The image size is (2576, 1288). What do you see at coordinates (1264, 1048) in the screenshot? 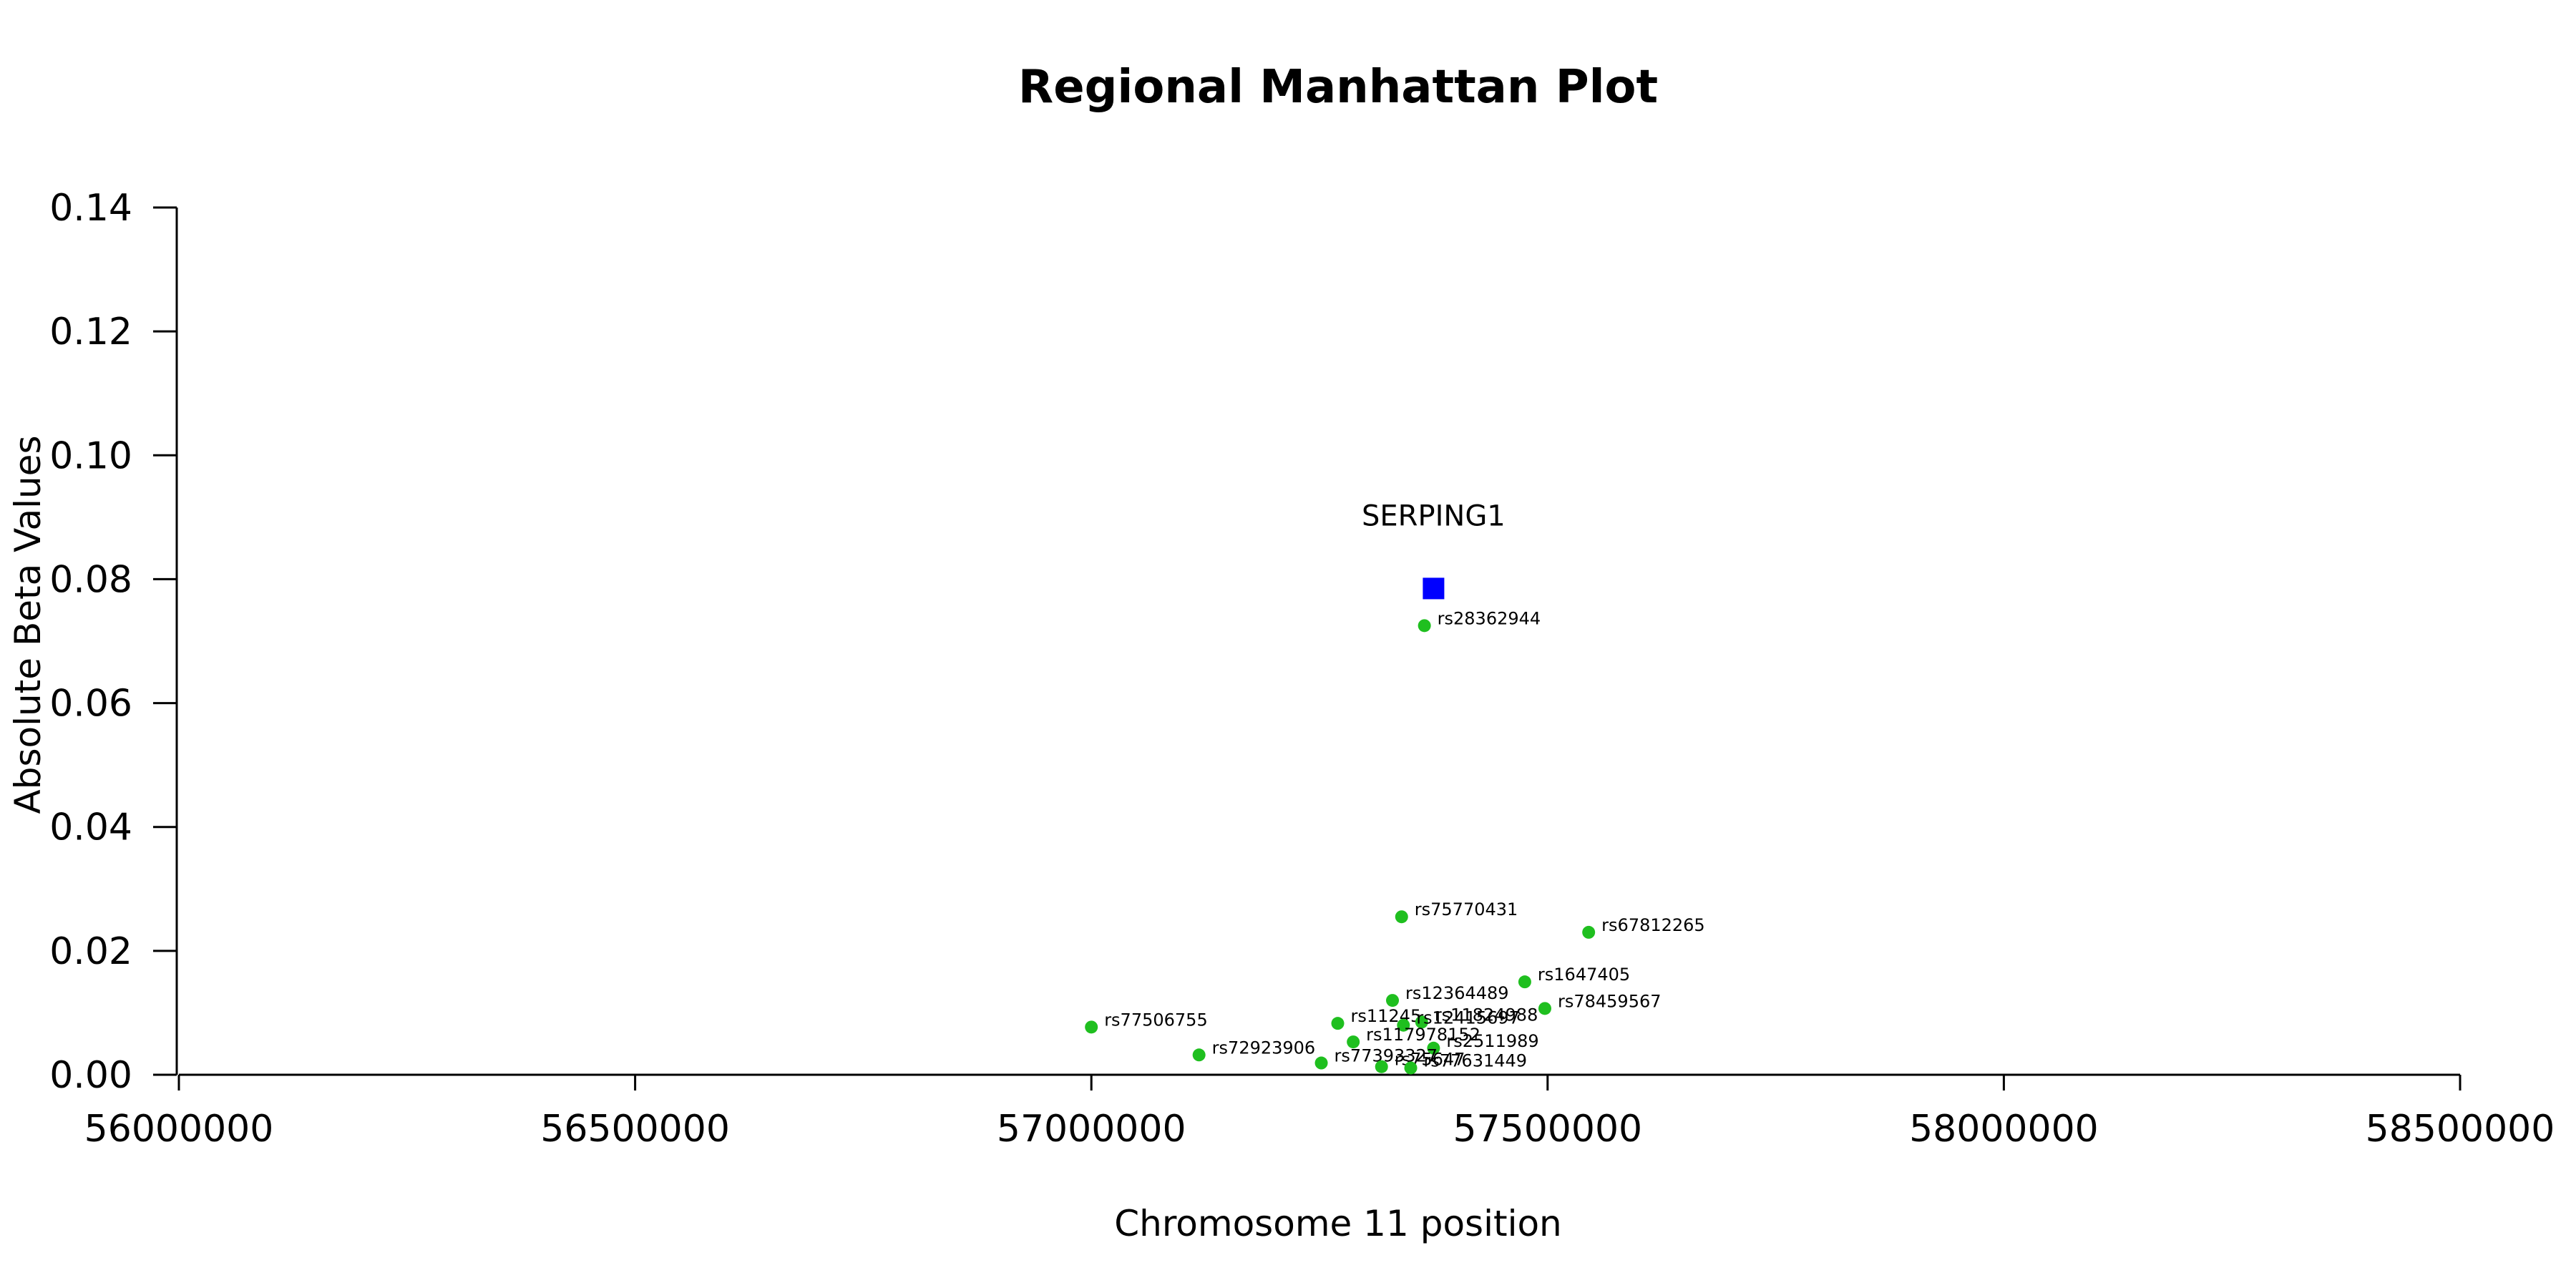
I see `snp-label: rs72923906` at bounding box center [1264, 1048].